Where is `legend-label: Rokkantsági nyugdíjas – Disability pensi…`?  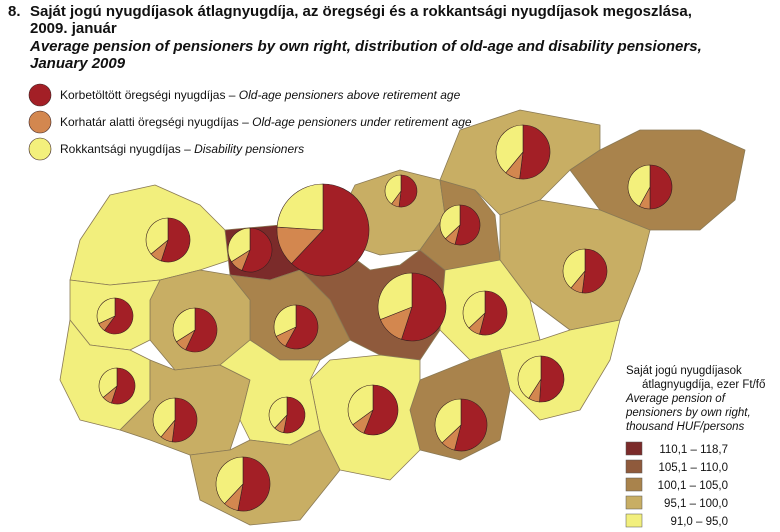
legend-label: Rokkantsági nyugdíjas – Disability pensi… is located at coordinates (182, 149).